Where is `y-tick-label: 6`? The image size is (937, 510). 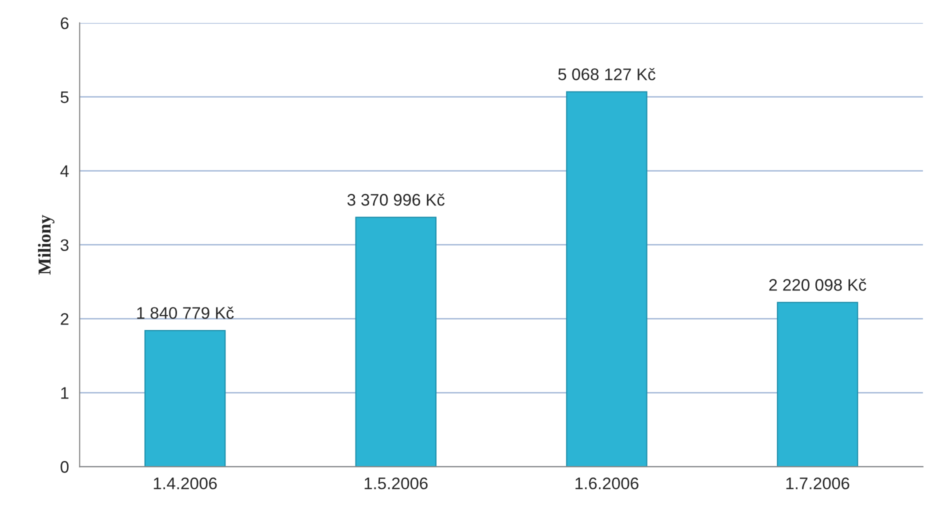 y-tick-label: 6 is located at coordinates (64, 23).